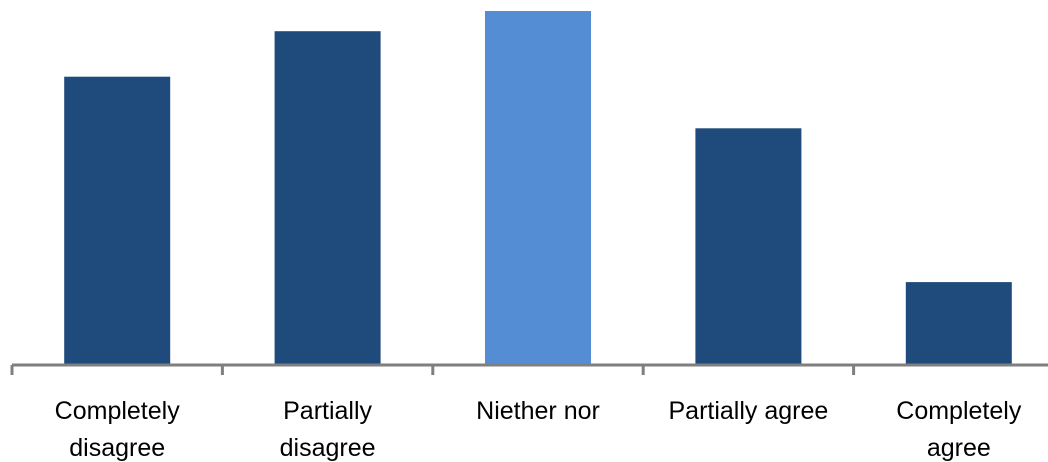  I want to click on x-tick-label-line: agree, so click(959, 448).